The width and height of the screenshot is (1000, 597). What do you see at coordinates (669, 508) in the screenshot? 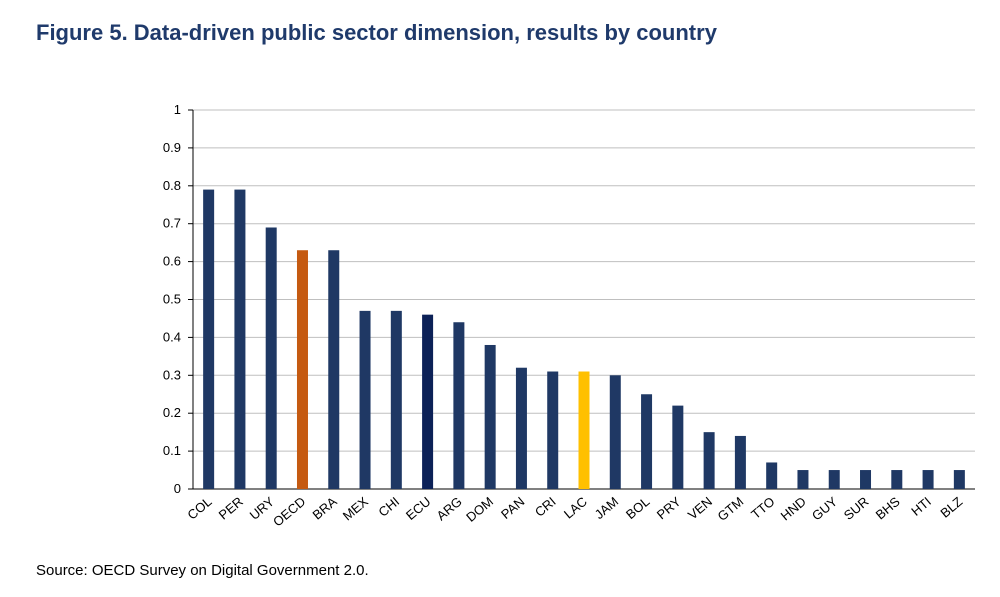
I see `x-tick-label: PRY` at bounding box center [669, 508].